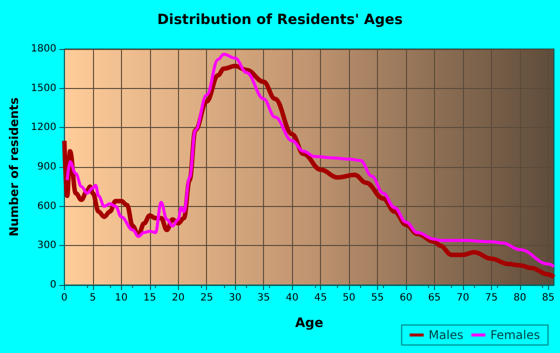  I want to click on x-tick-label: 40, so click(292, 298).